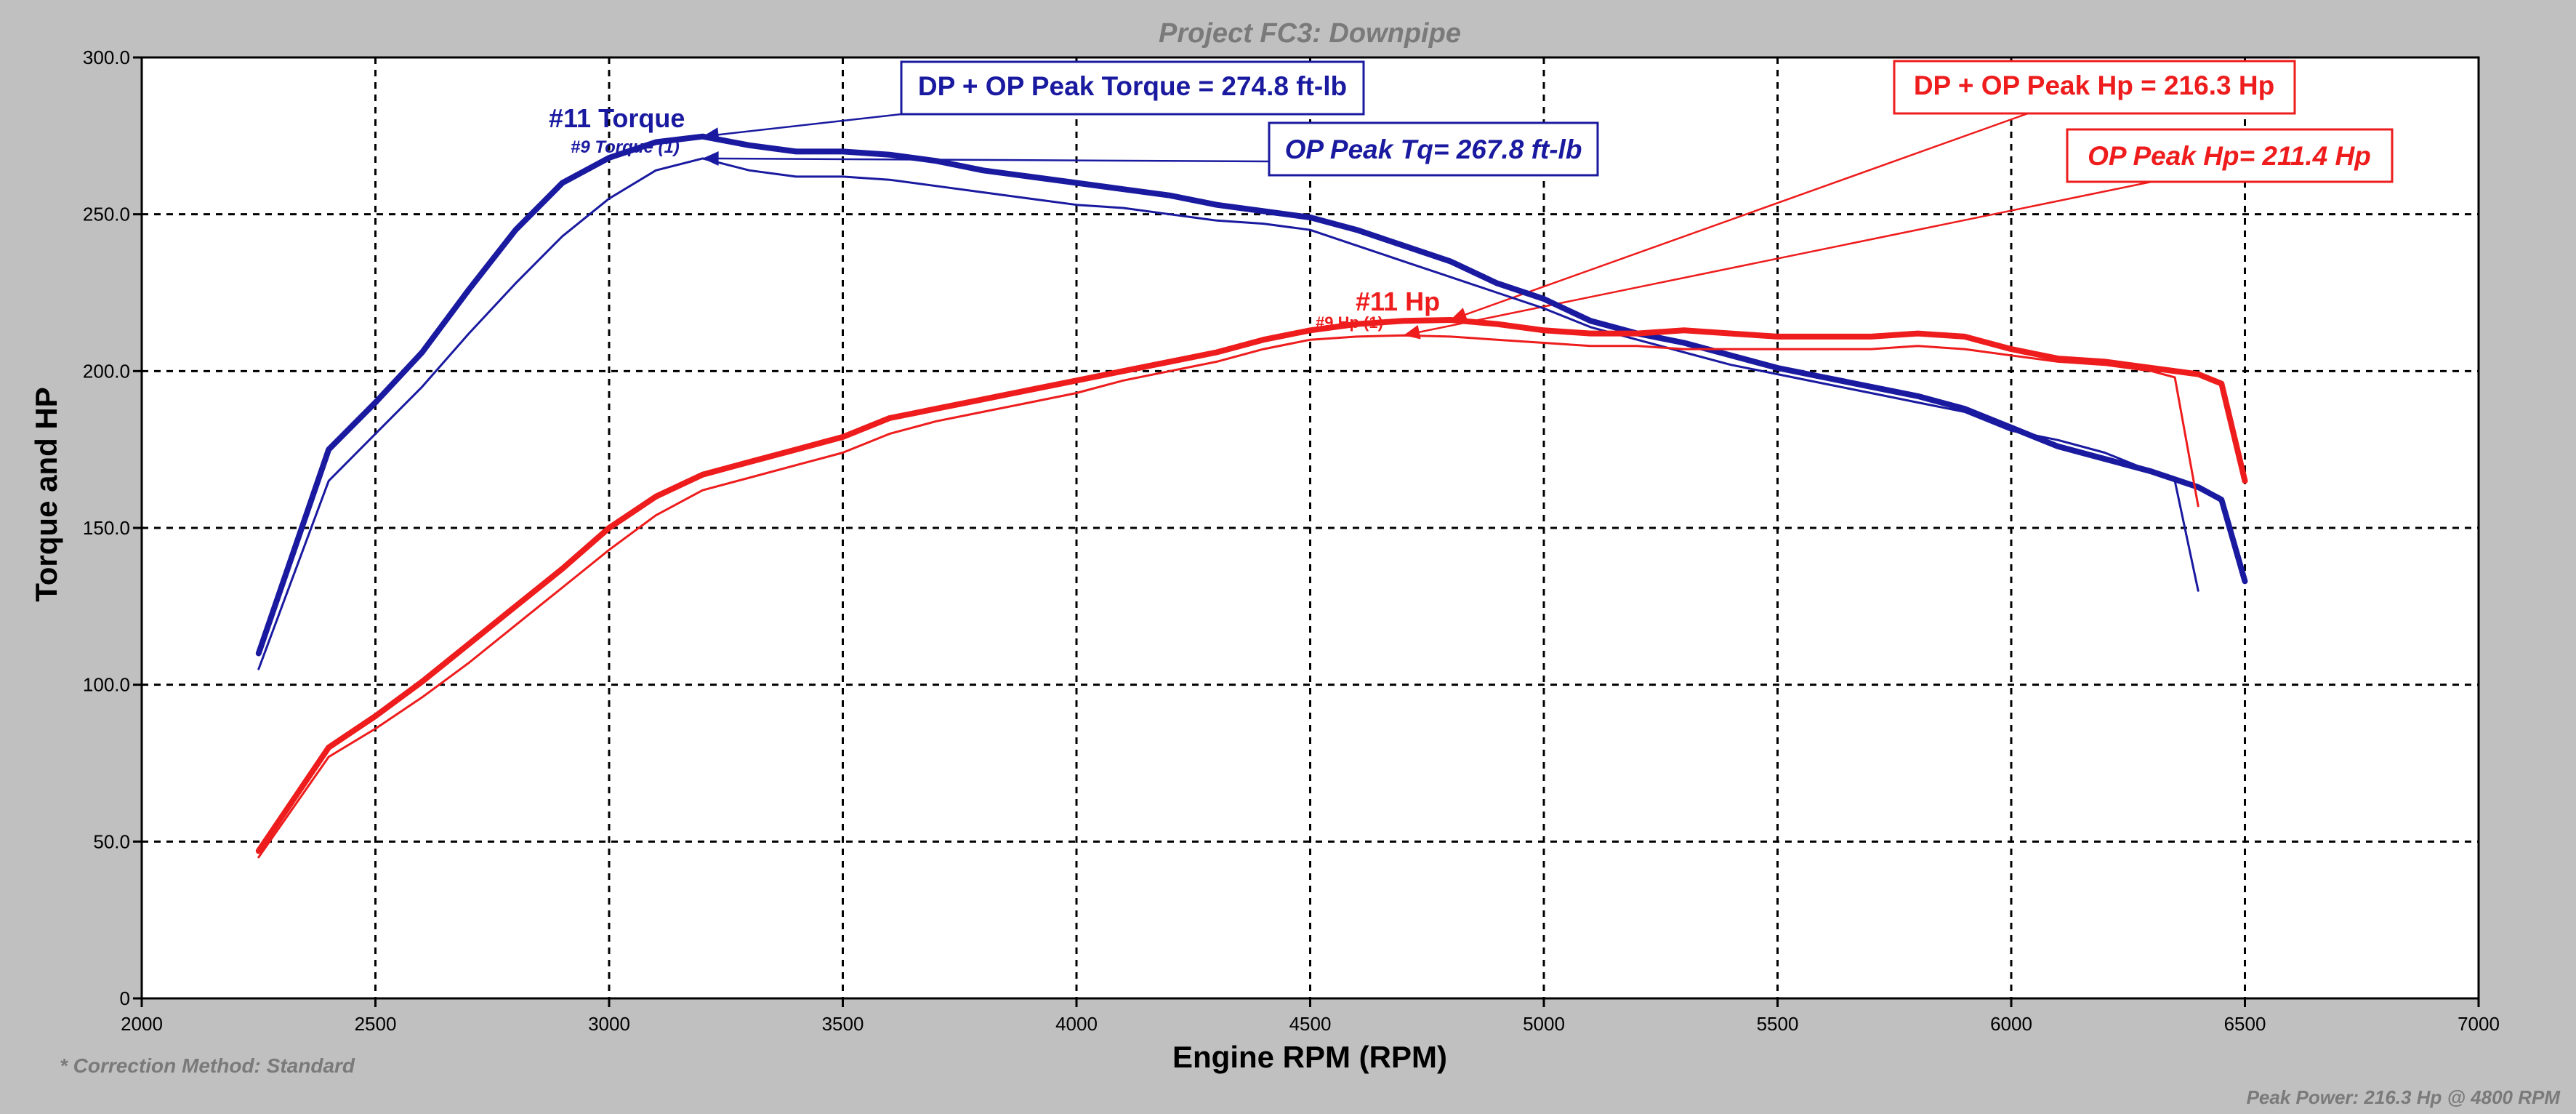 The height and width of the screenshot is (1114, 2576). I want to click on y-axis-label: Torque and HP, so click(46, 495).